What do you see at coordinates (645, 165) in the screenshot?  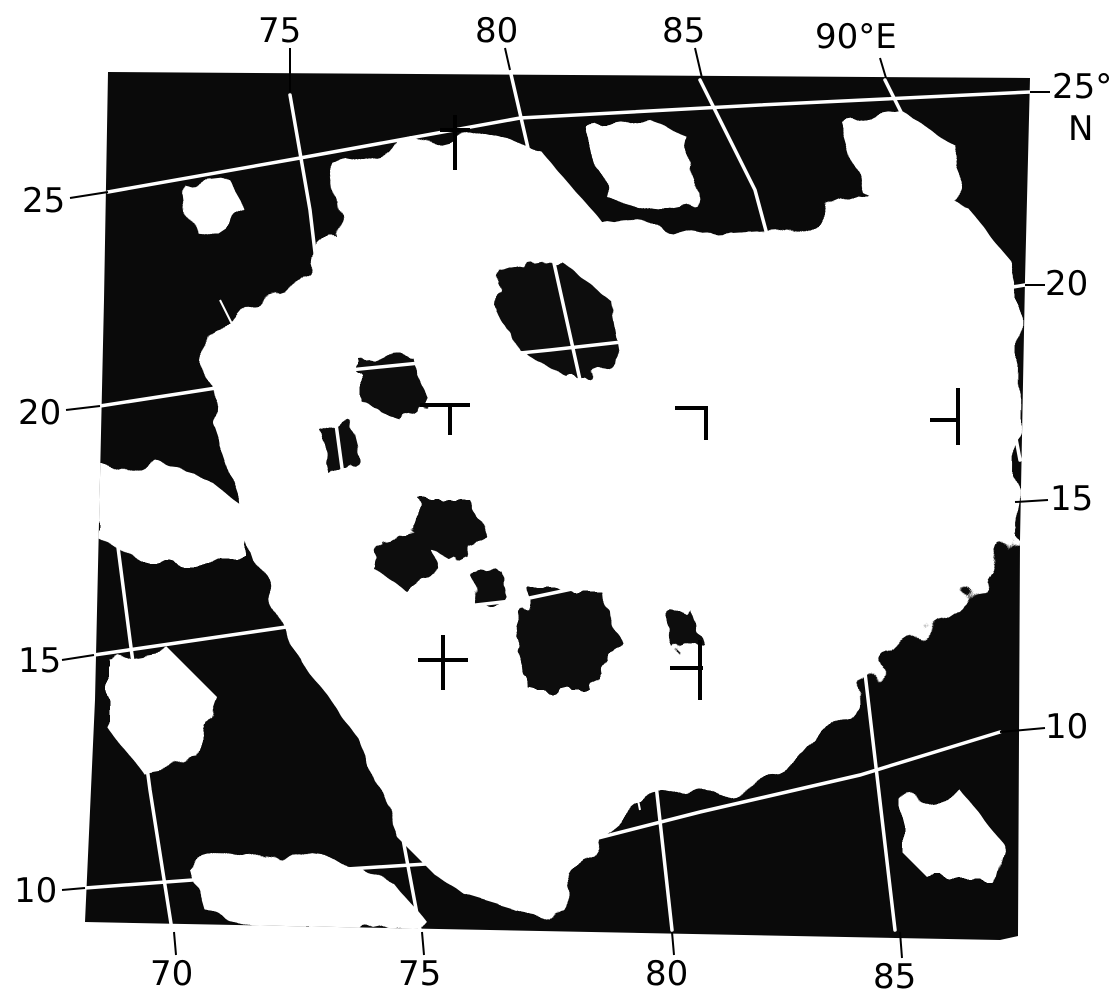 I see `cloud-top-right` at bounding box center [645, 165].